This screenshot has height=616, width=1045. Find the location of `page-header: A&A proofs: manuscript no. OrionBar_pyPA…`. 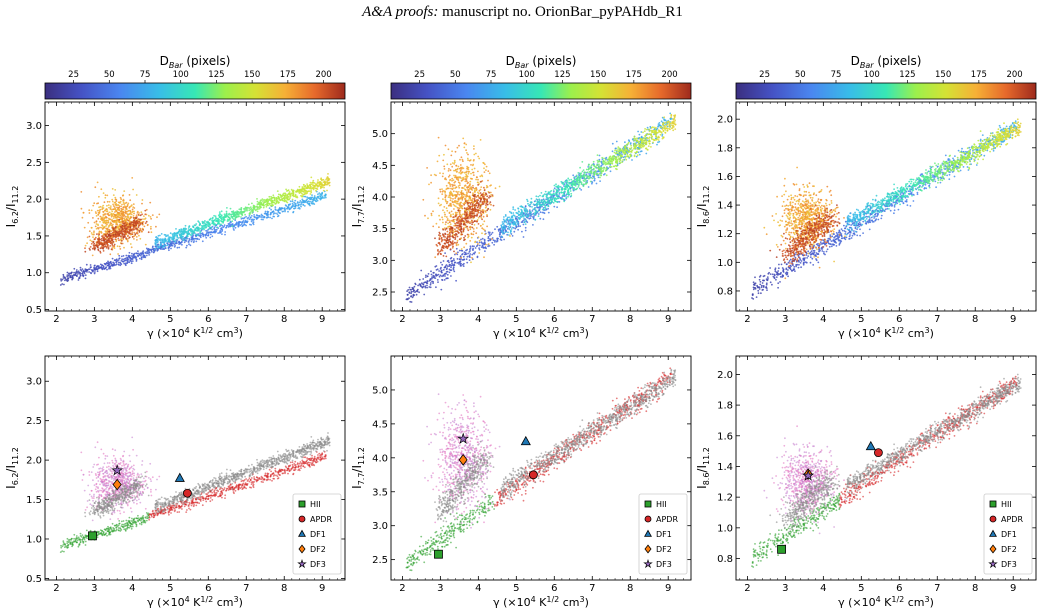

page-header: A&A proofs: manuscript no. OrionBar_pyPA… is located at coordinates (522, 12).